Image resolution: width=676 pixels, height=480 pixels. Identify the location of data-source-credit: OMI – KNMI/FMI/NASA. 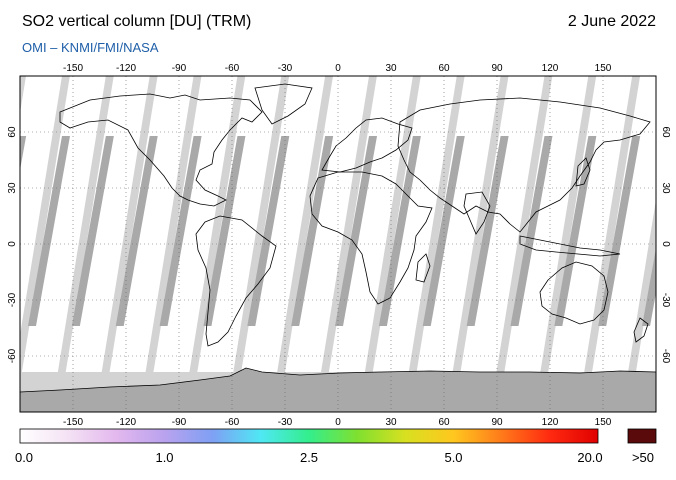
(90, 47).